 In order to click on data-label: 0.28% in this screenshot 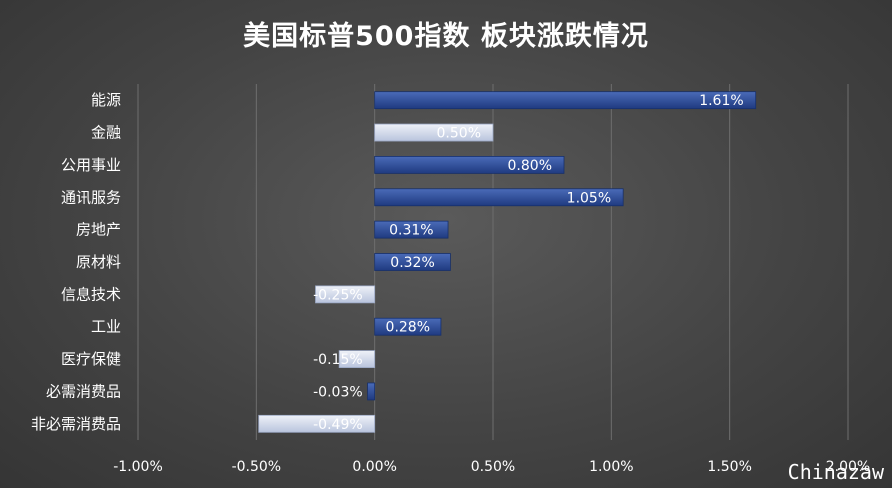, I will do `click(408, 328)`.